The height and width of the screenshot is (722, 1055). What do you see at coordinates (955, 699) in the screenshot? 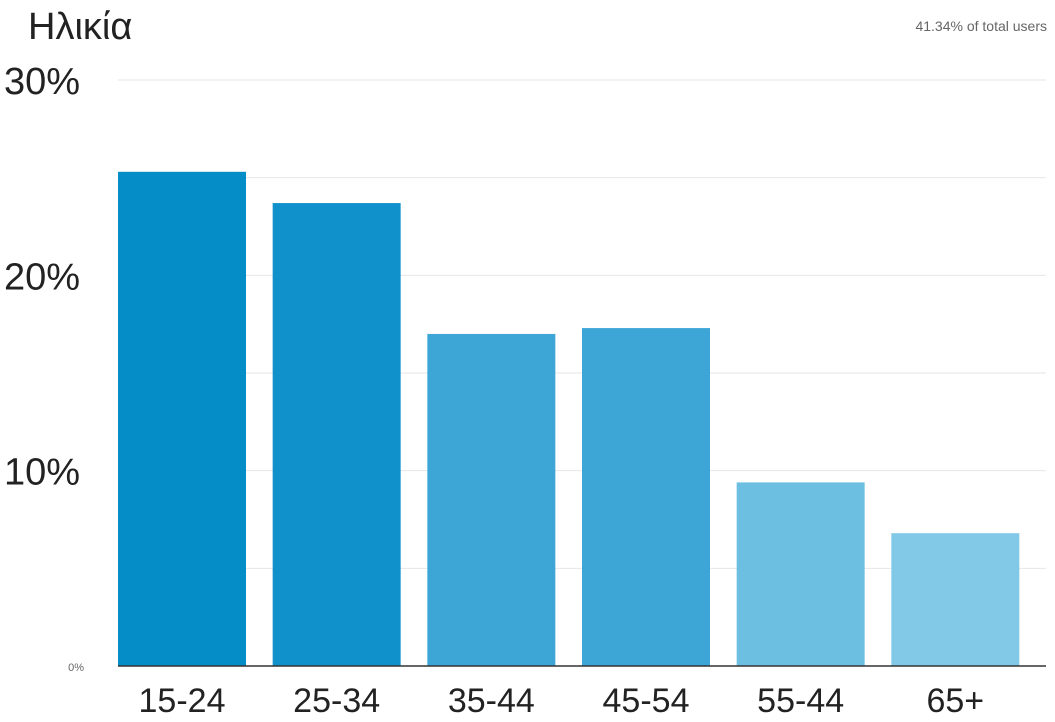
I see `x-tick-label: 65+` at bounding box center [955, 699].